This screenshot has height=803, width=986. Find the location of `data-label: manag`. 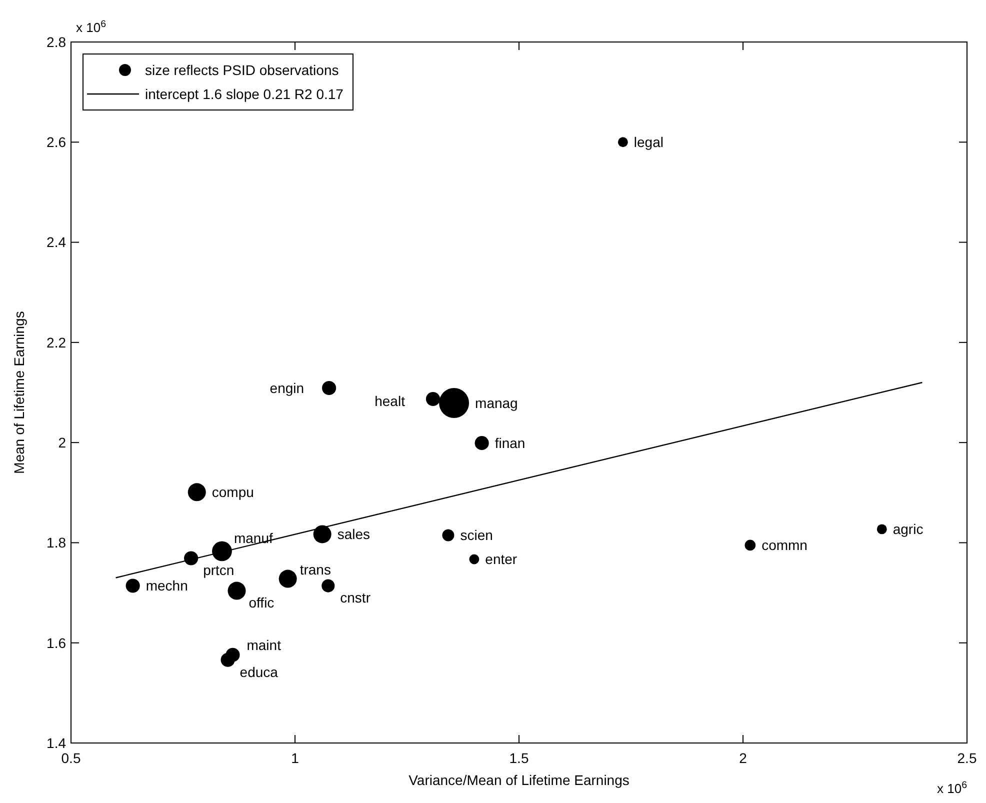

data-label: manag is located at coordinates (496, 402).